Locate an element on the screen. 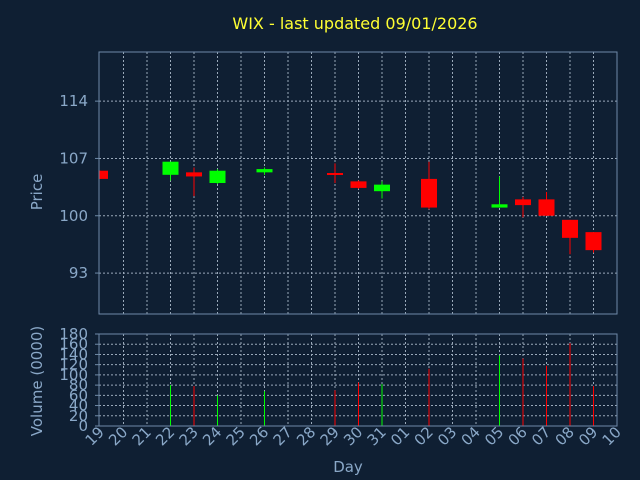  x-tick-label: 27 is located at coordinates (283, 436).